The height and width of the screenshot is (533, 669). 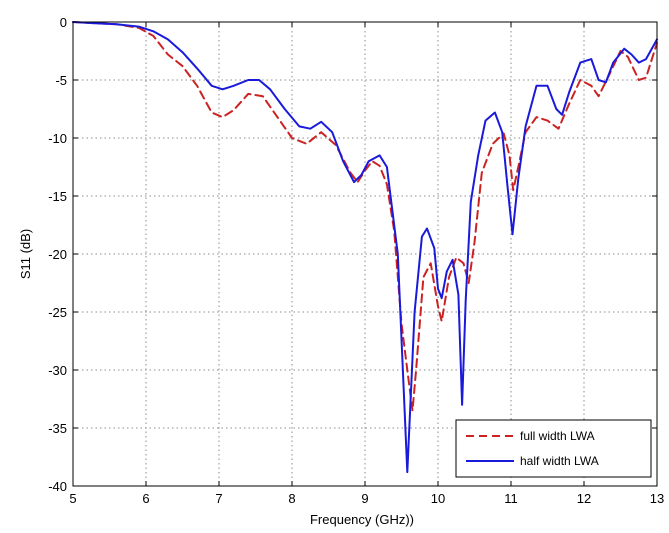 I want to click on y-tick-label: -15, so click(x=57, y=196).